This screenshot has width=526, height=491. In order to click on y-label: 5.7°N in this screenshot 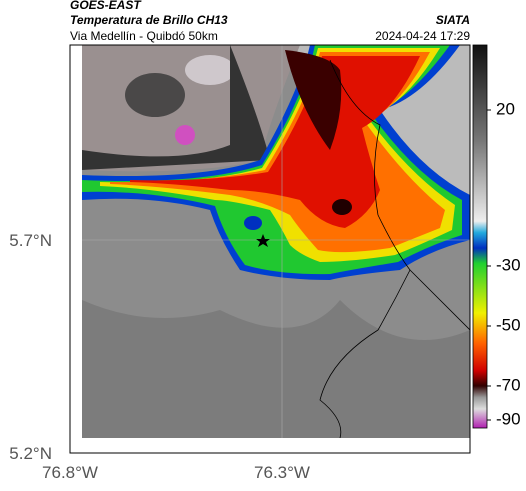, I will do `click(30, 240)`.